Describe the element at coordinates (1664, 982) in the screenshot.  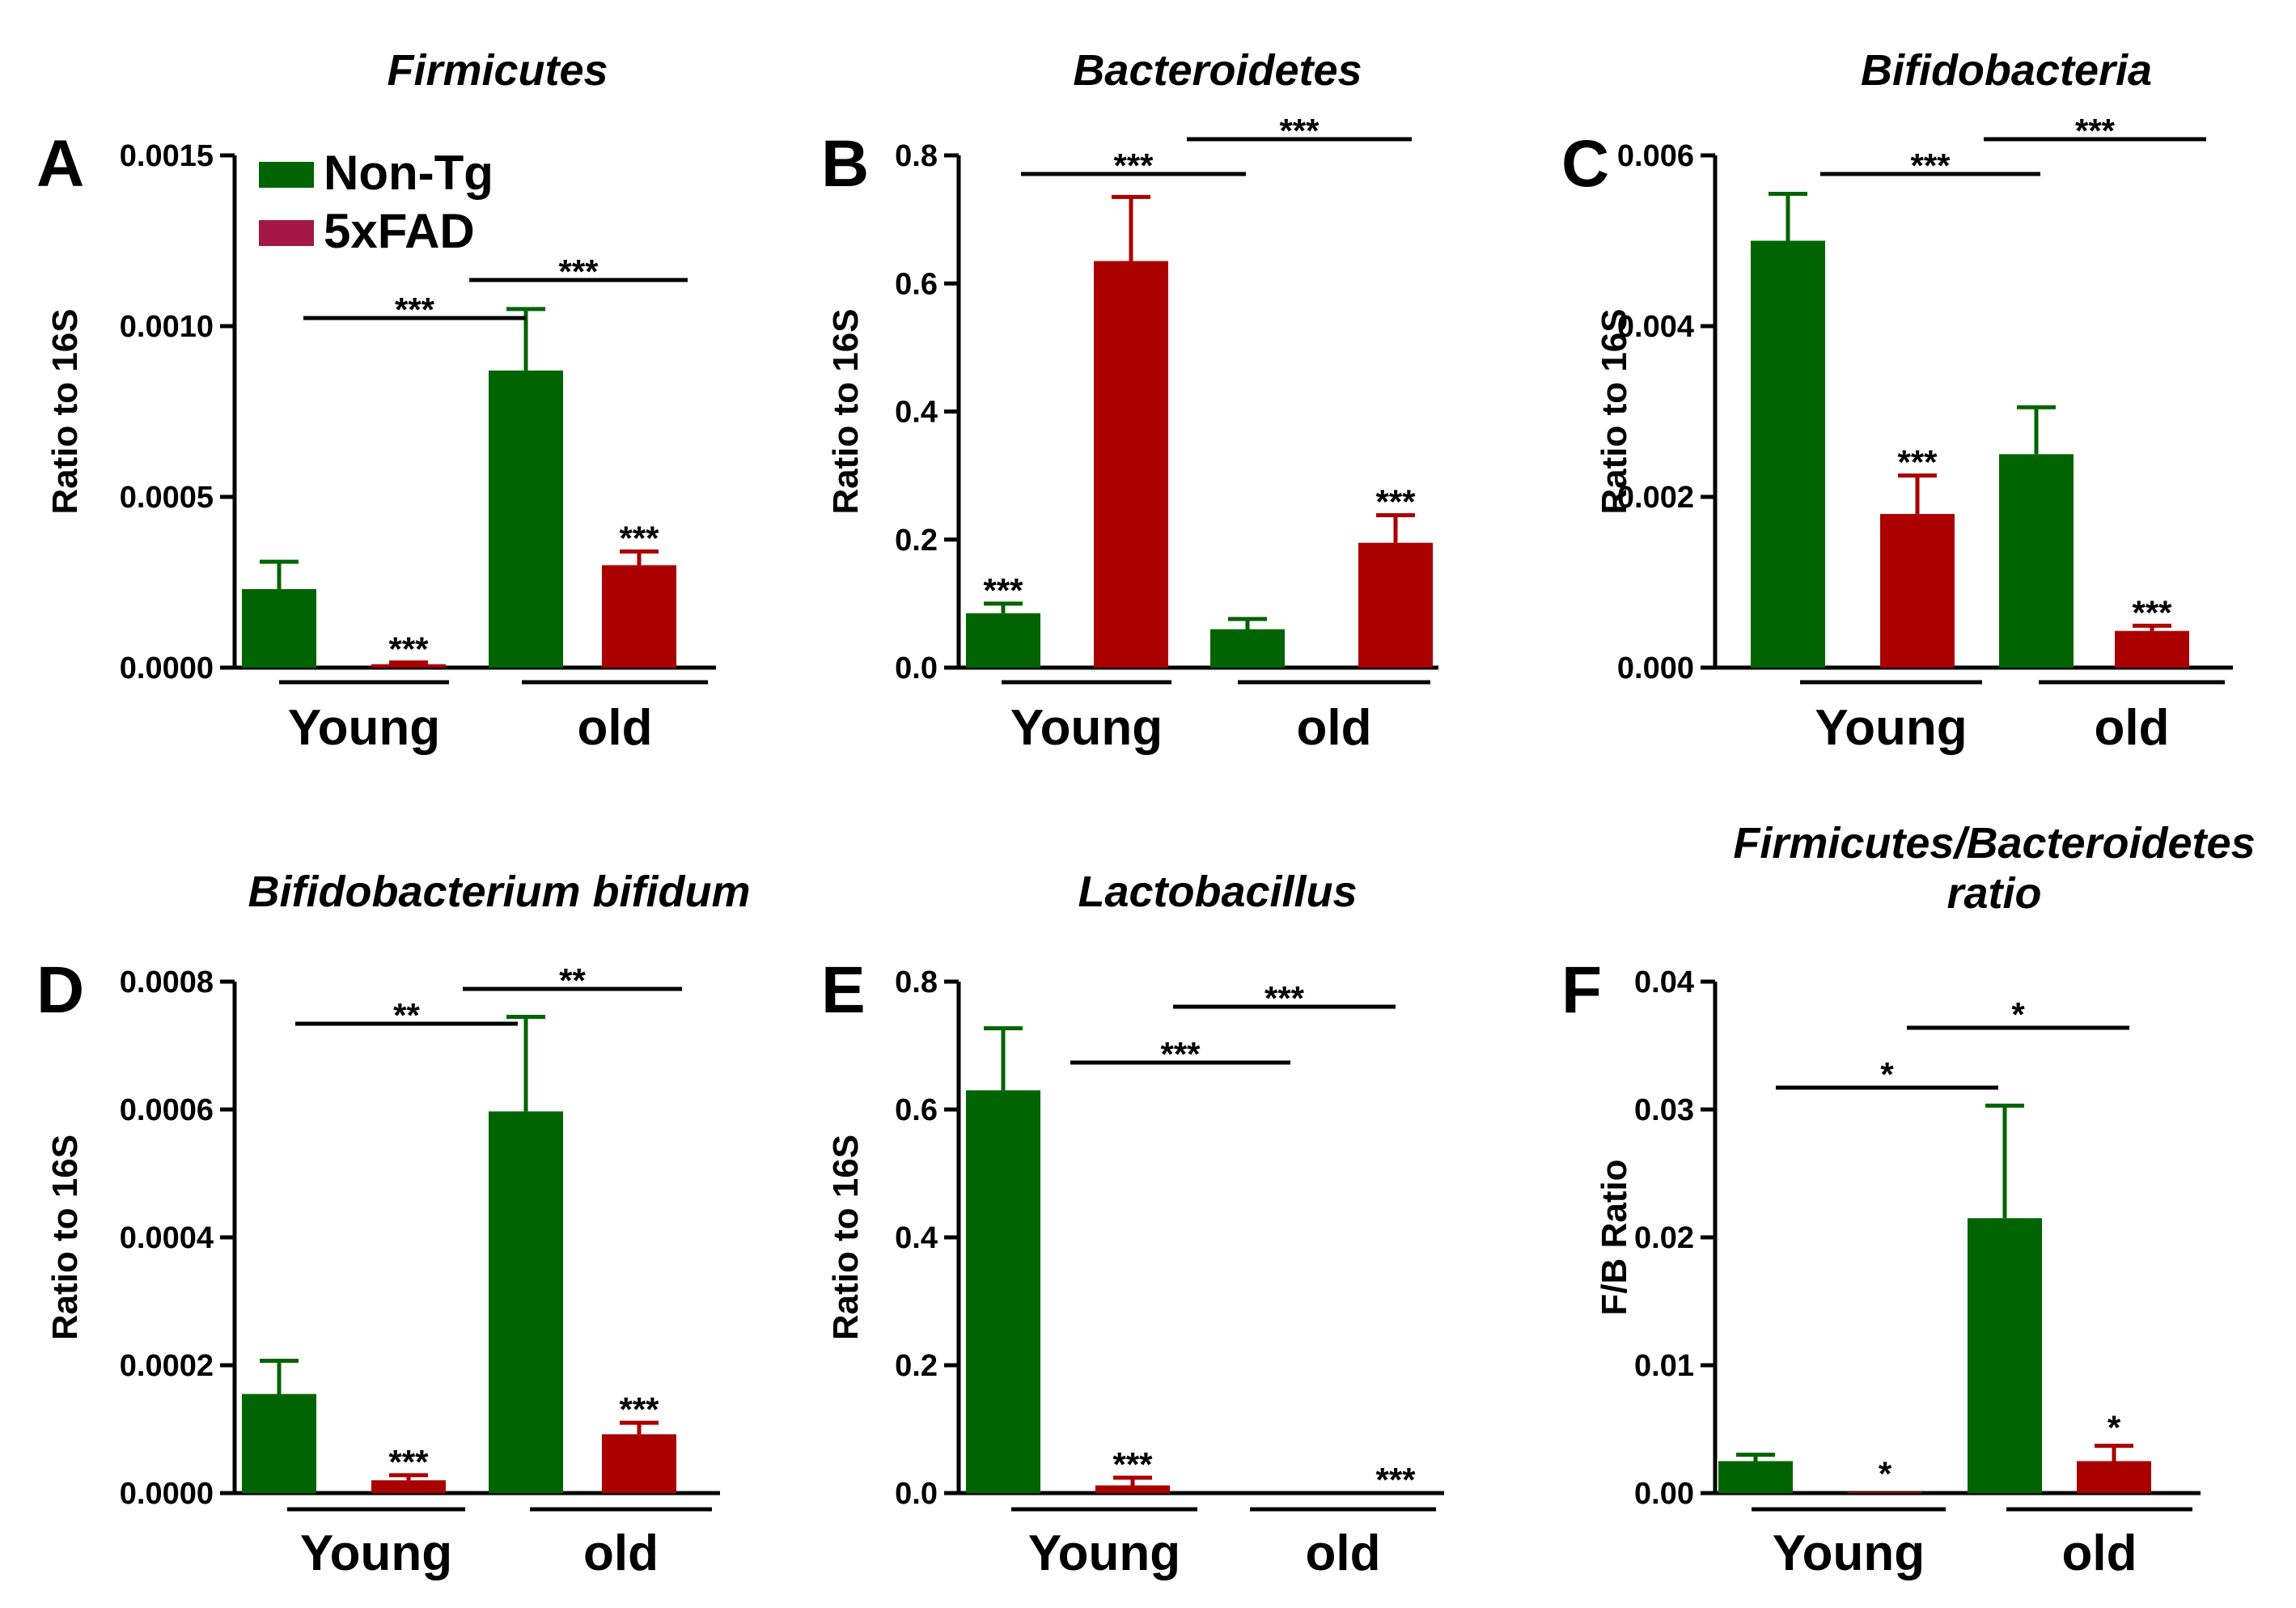
I see `y-tick-label: 0.04` at that location.